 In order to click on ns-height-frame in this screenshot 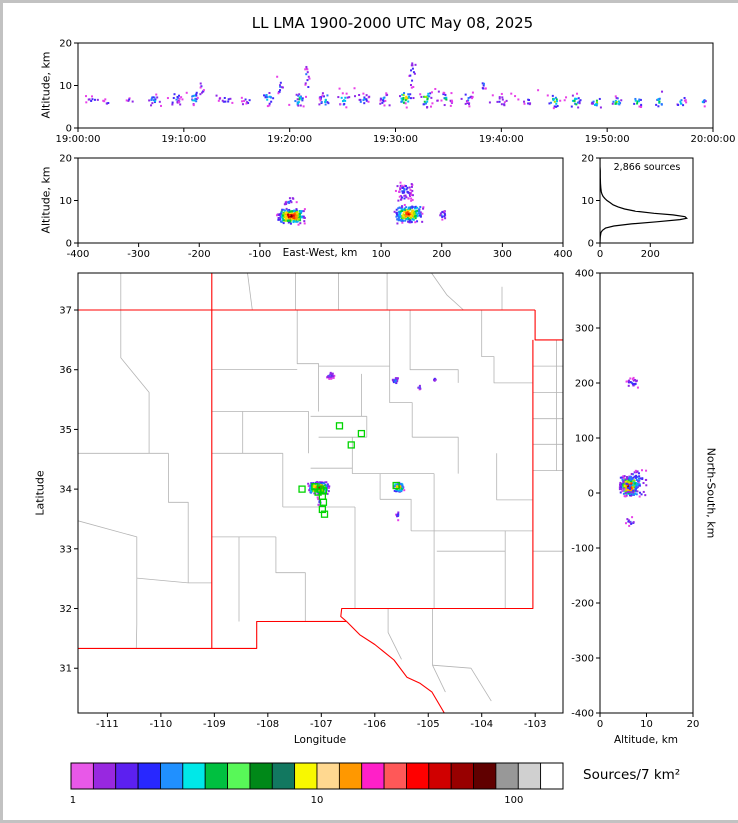, I will do `click(646, 493)`.